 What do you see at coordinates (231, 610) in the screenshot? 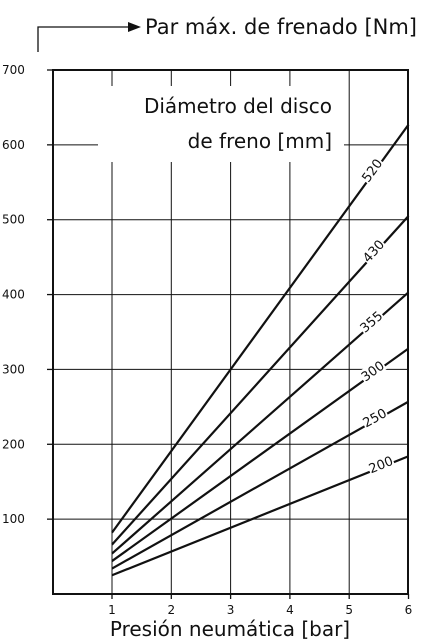
I see `tick-label-x-3: 3` at bounding box center [231, 610].